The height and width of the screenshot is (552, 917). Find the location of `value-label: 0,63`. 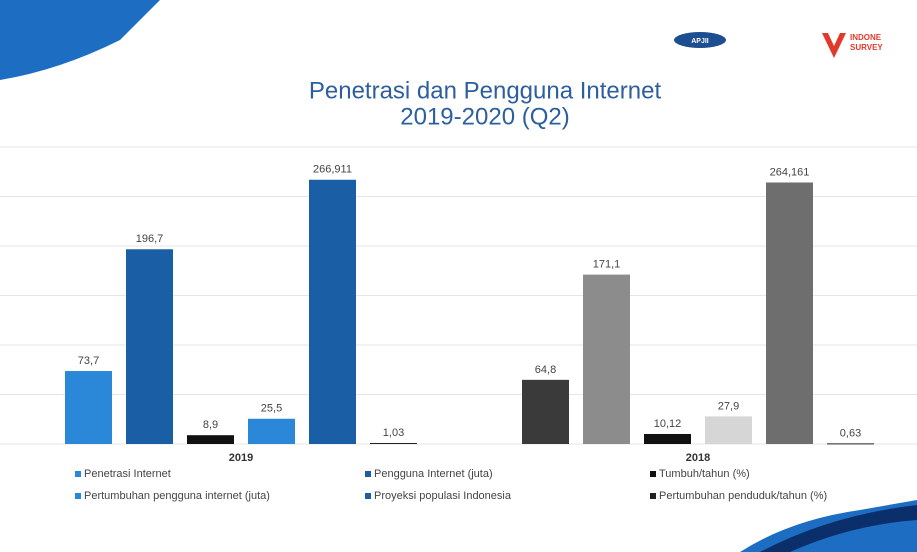

value-label: 0,63 is located at coordinates (850, 433).